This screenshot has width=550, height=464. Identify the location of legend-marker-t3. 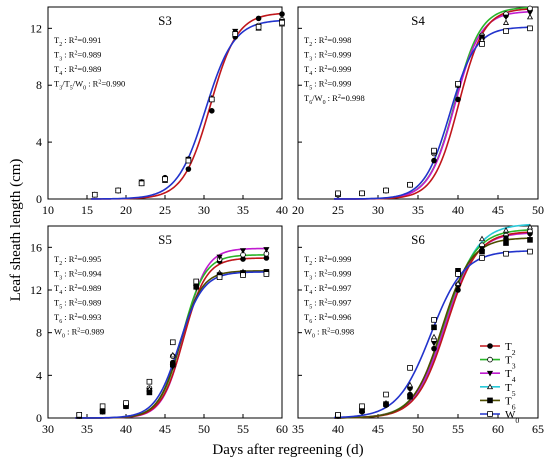
(490, 359).